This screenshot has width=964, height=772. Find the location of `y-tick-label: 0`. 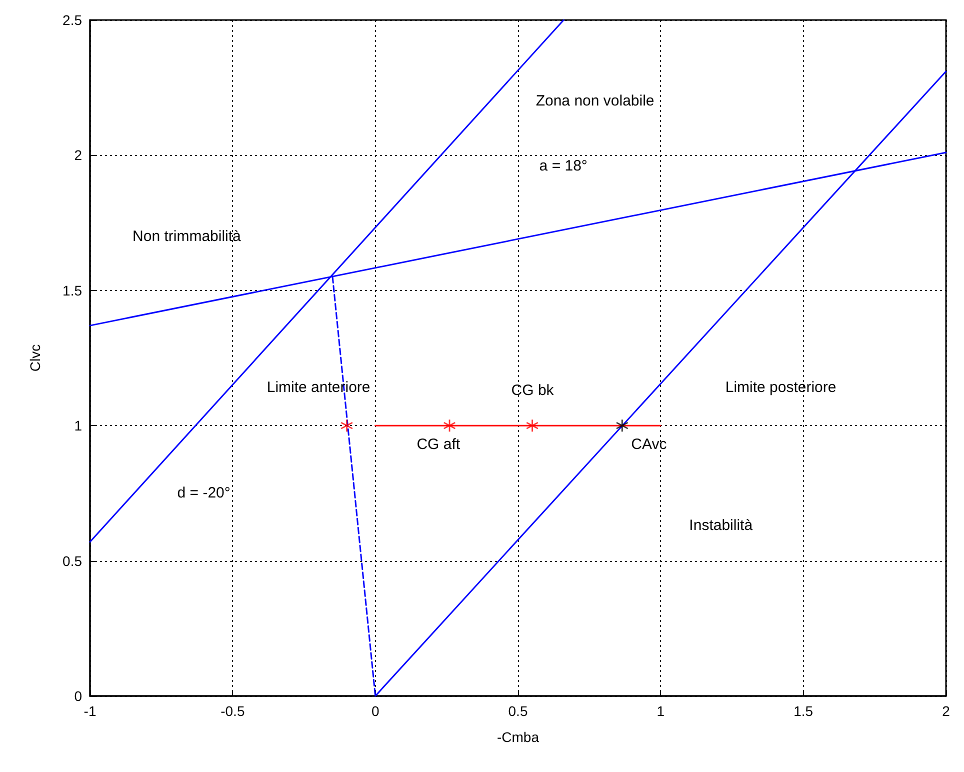

y-tick-label: 0 is located at coordinates (78, 696).